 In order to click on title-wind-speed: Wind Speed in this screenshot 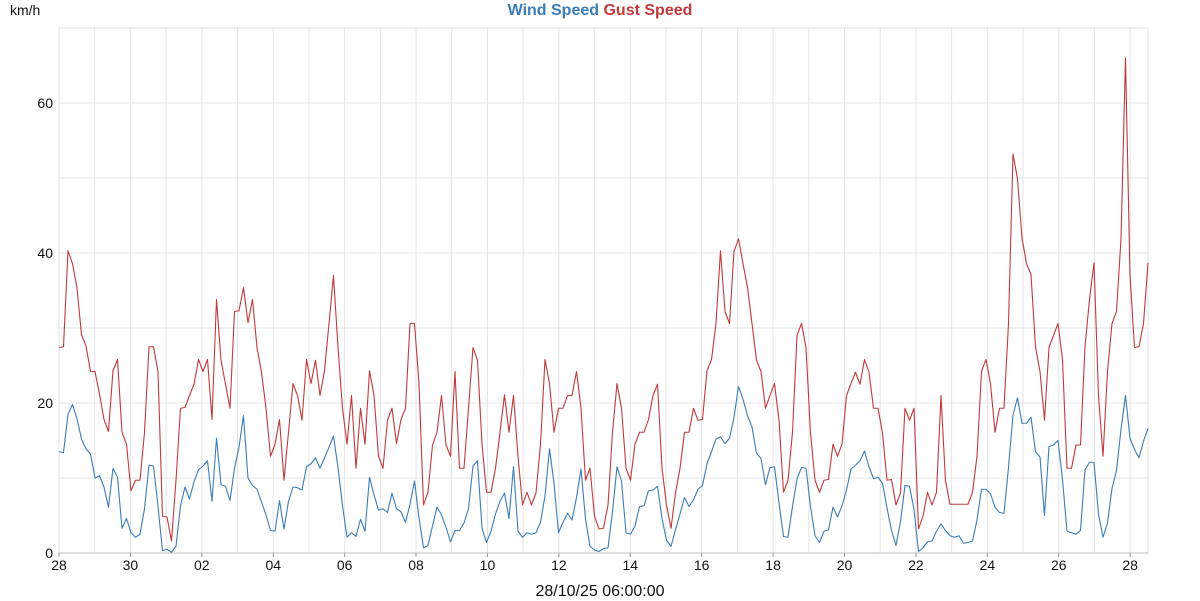, I will do `click(553, 10)`.